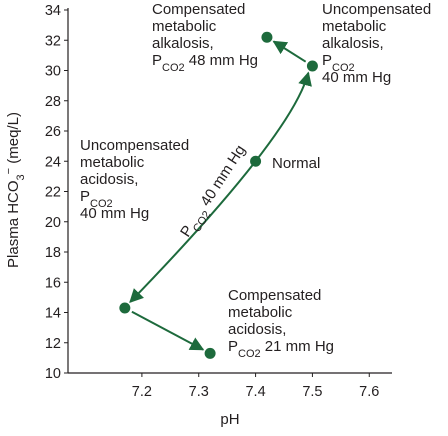 This screenshot has height=436, width=448. I want to click on y-axis-label-part: 3, so click(21, 177).